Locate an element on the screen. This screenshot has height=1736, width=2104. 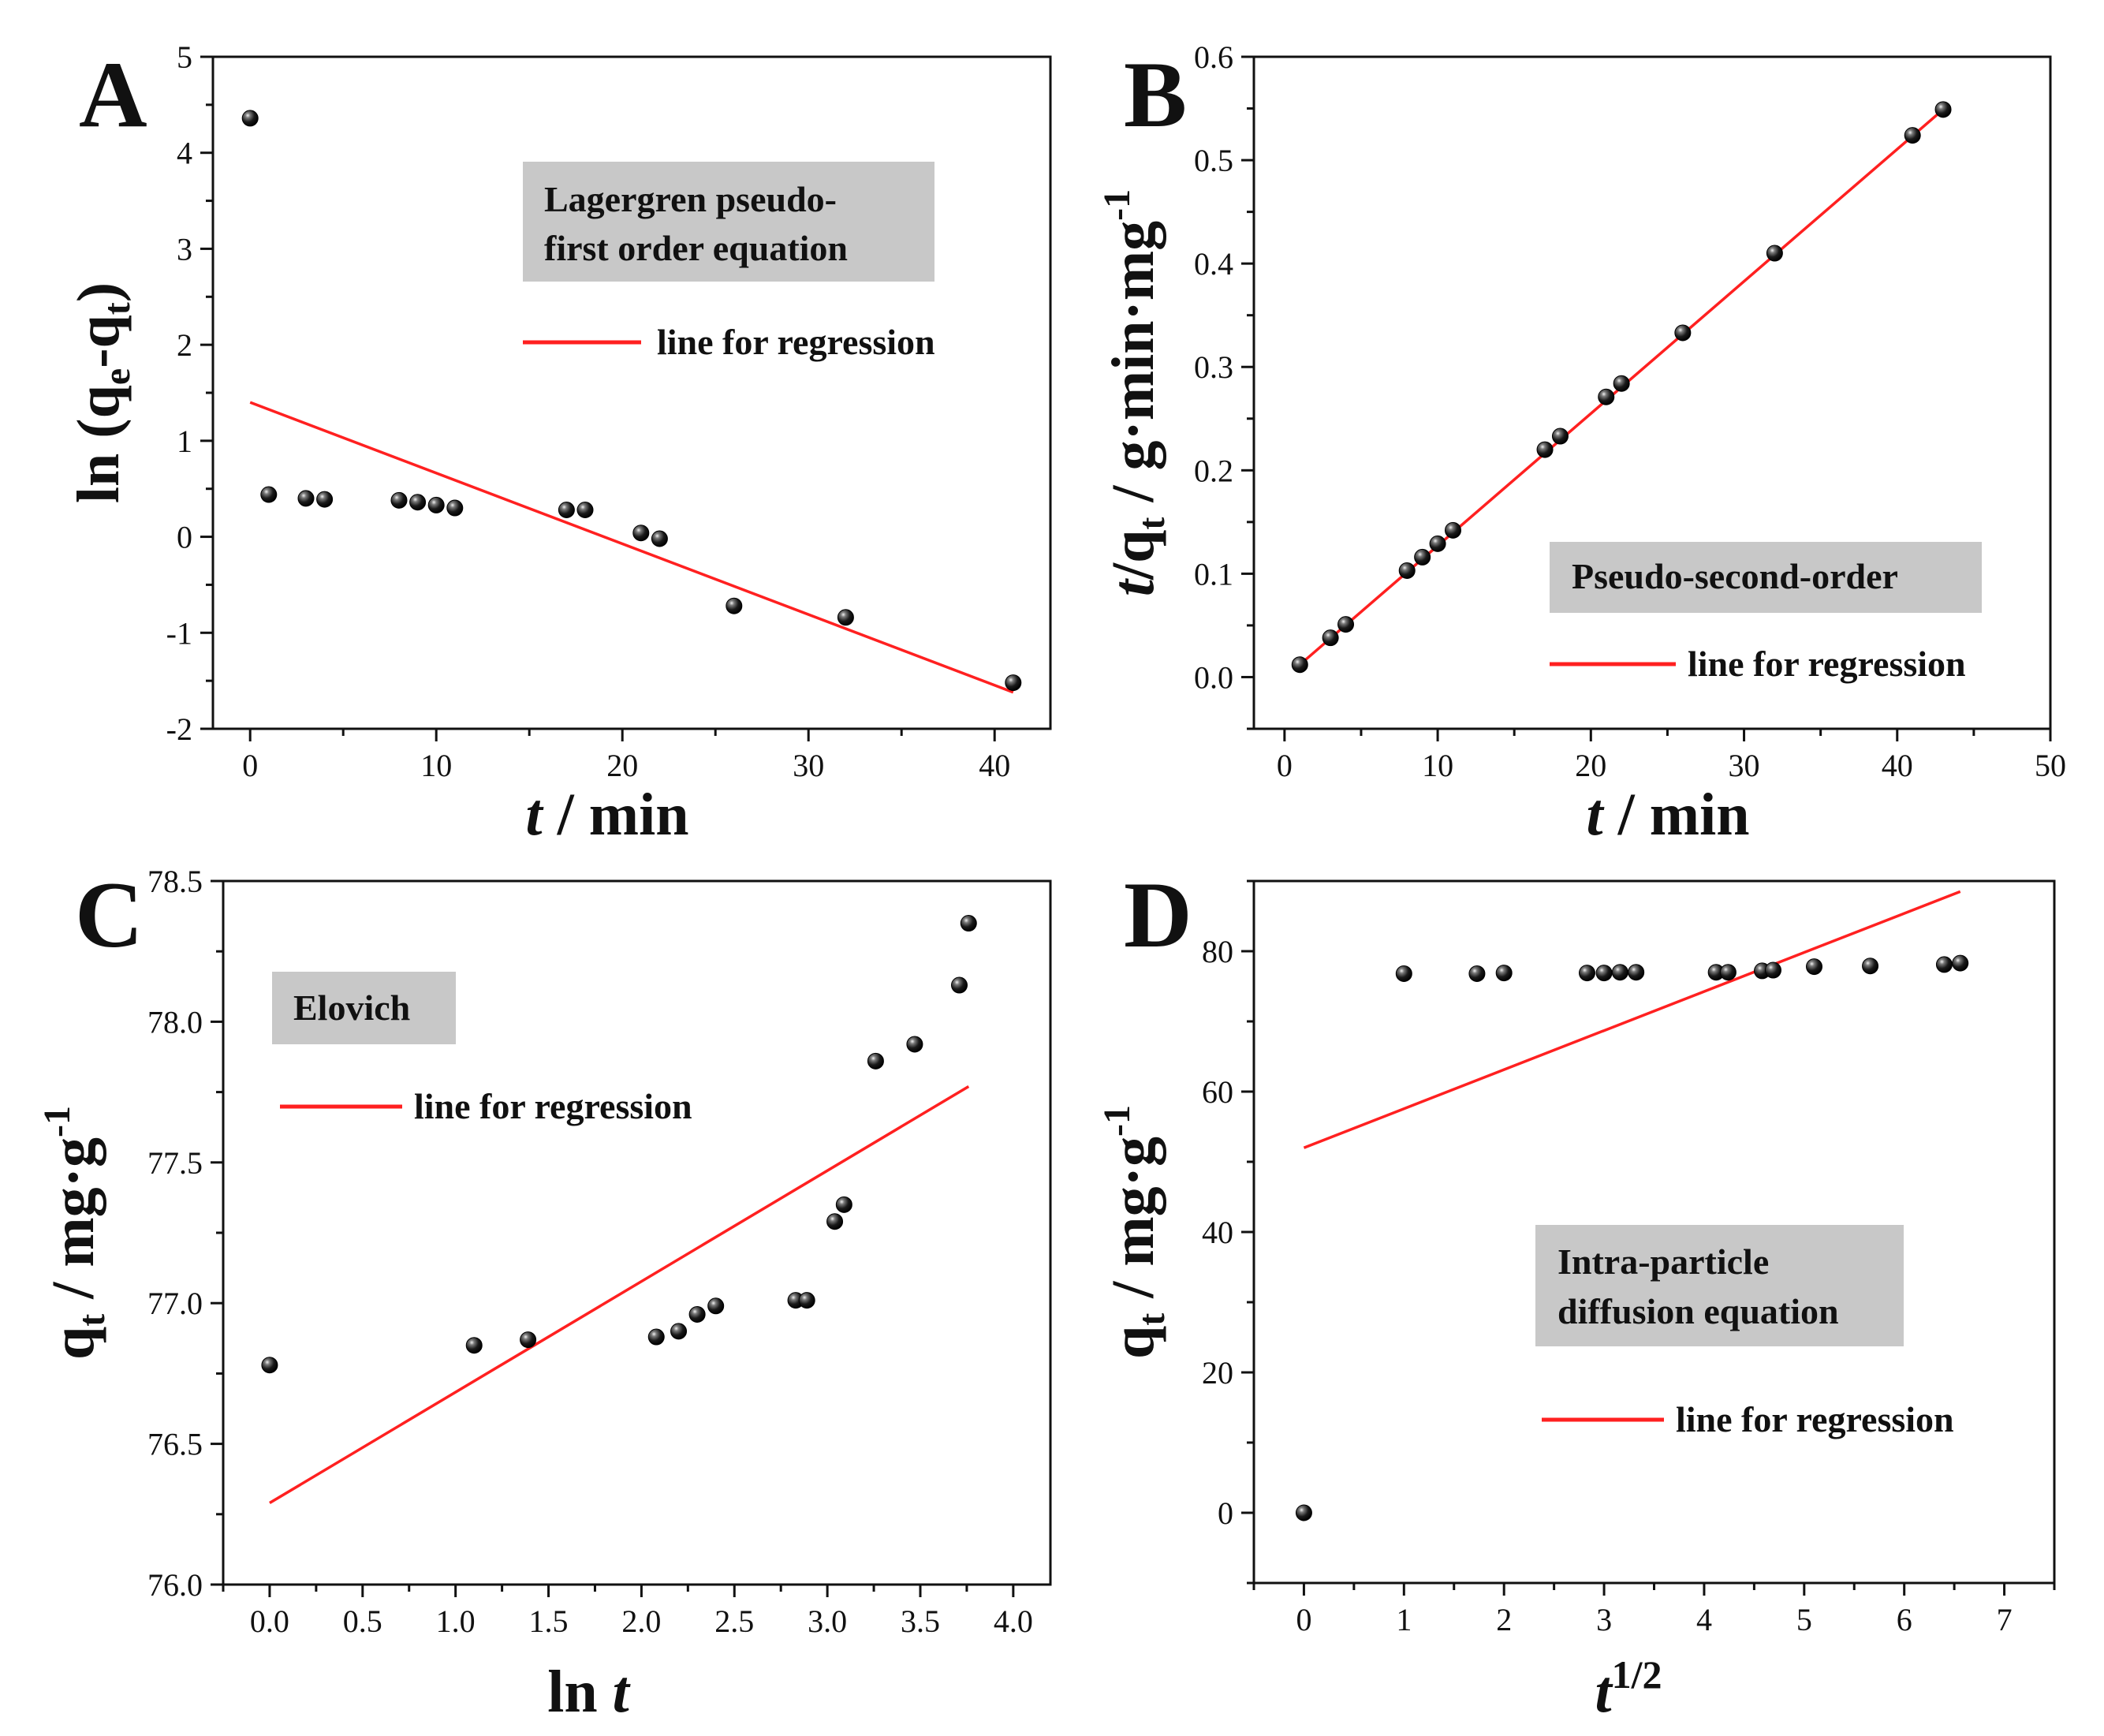
panel-label: A is located at coordinates (113, 94).